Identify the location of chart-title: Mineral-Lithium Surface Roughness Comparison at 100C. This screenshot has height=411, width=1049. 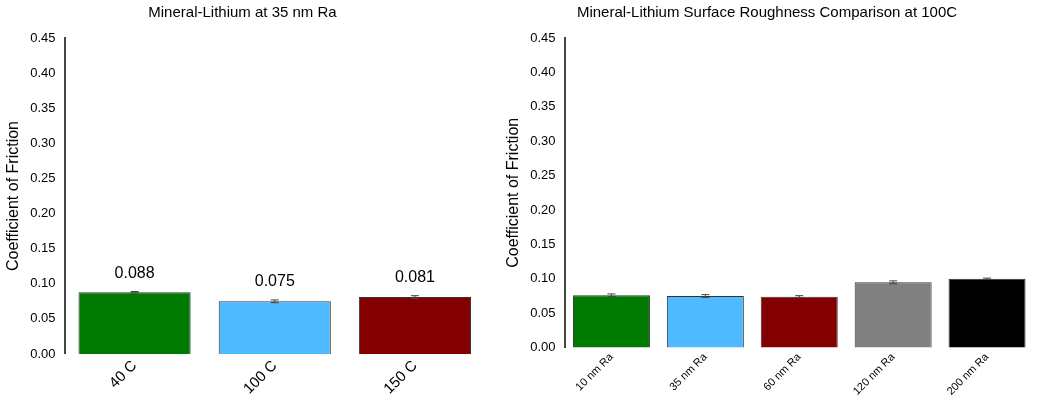
(767, 12).